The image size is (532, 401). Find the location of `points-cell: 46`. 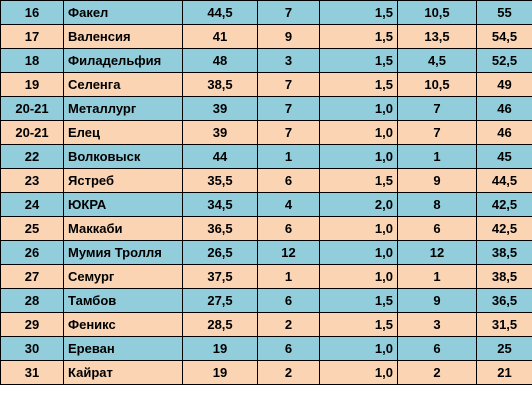

points-cell: 46 is located at coordinates (504, 132).